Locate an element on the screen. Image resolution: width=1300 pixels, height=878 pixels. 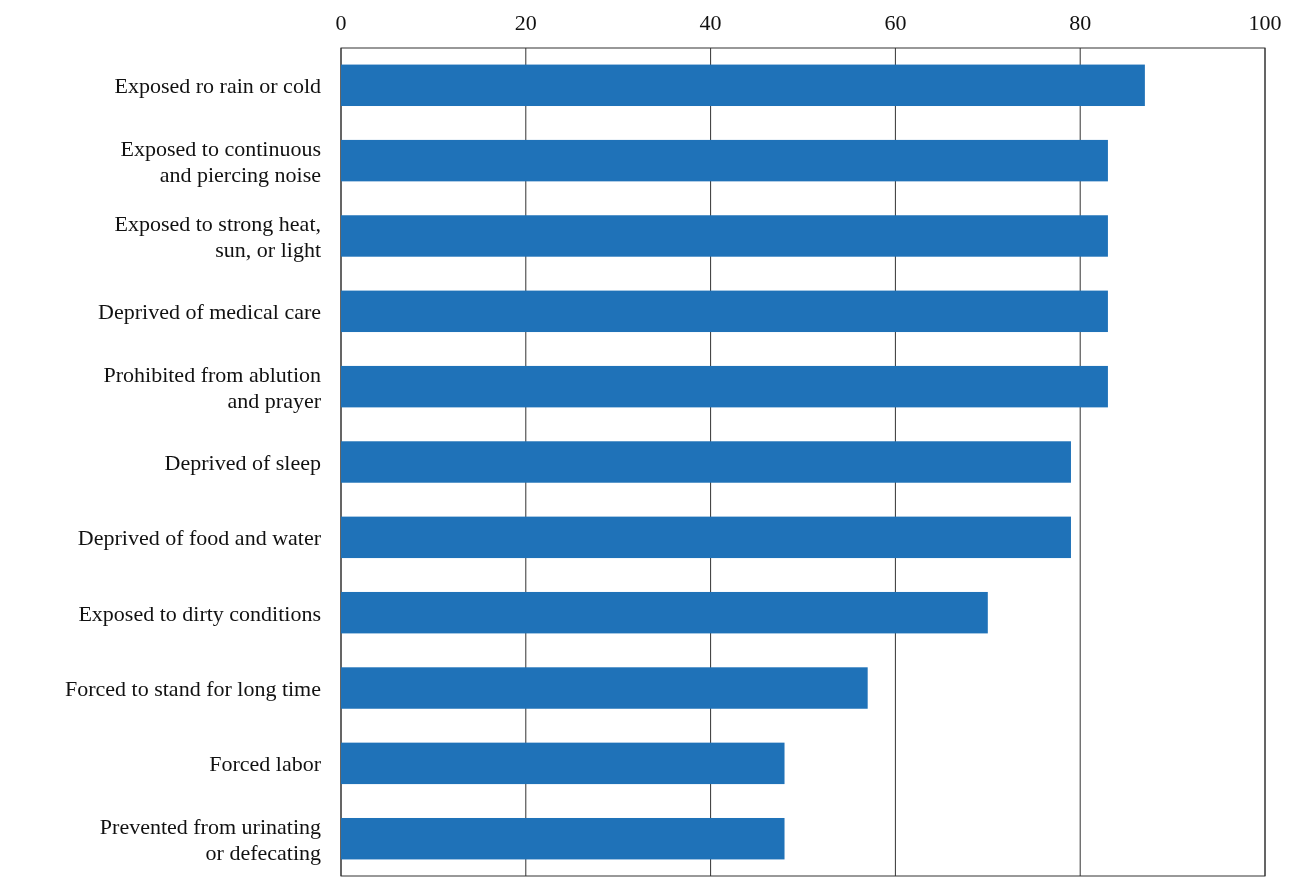
y-tick-label: Exposed to dirty conditions is located at coordinates (199, 613).